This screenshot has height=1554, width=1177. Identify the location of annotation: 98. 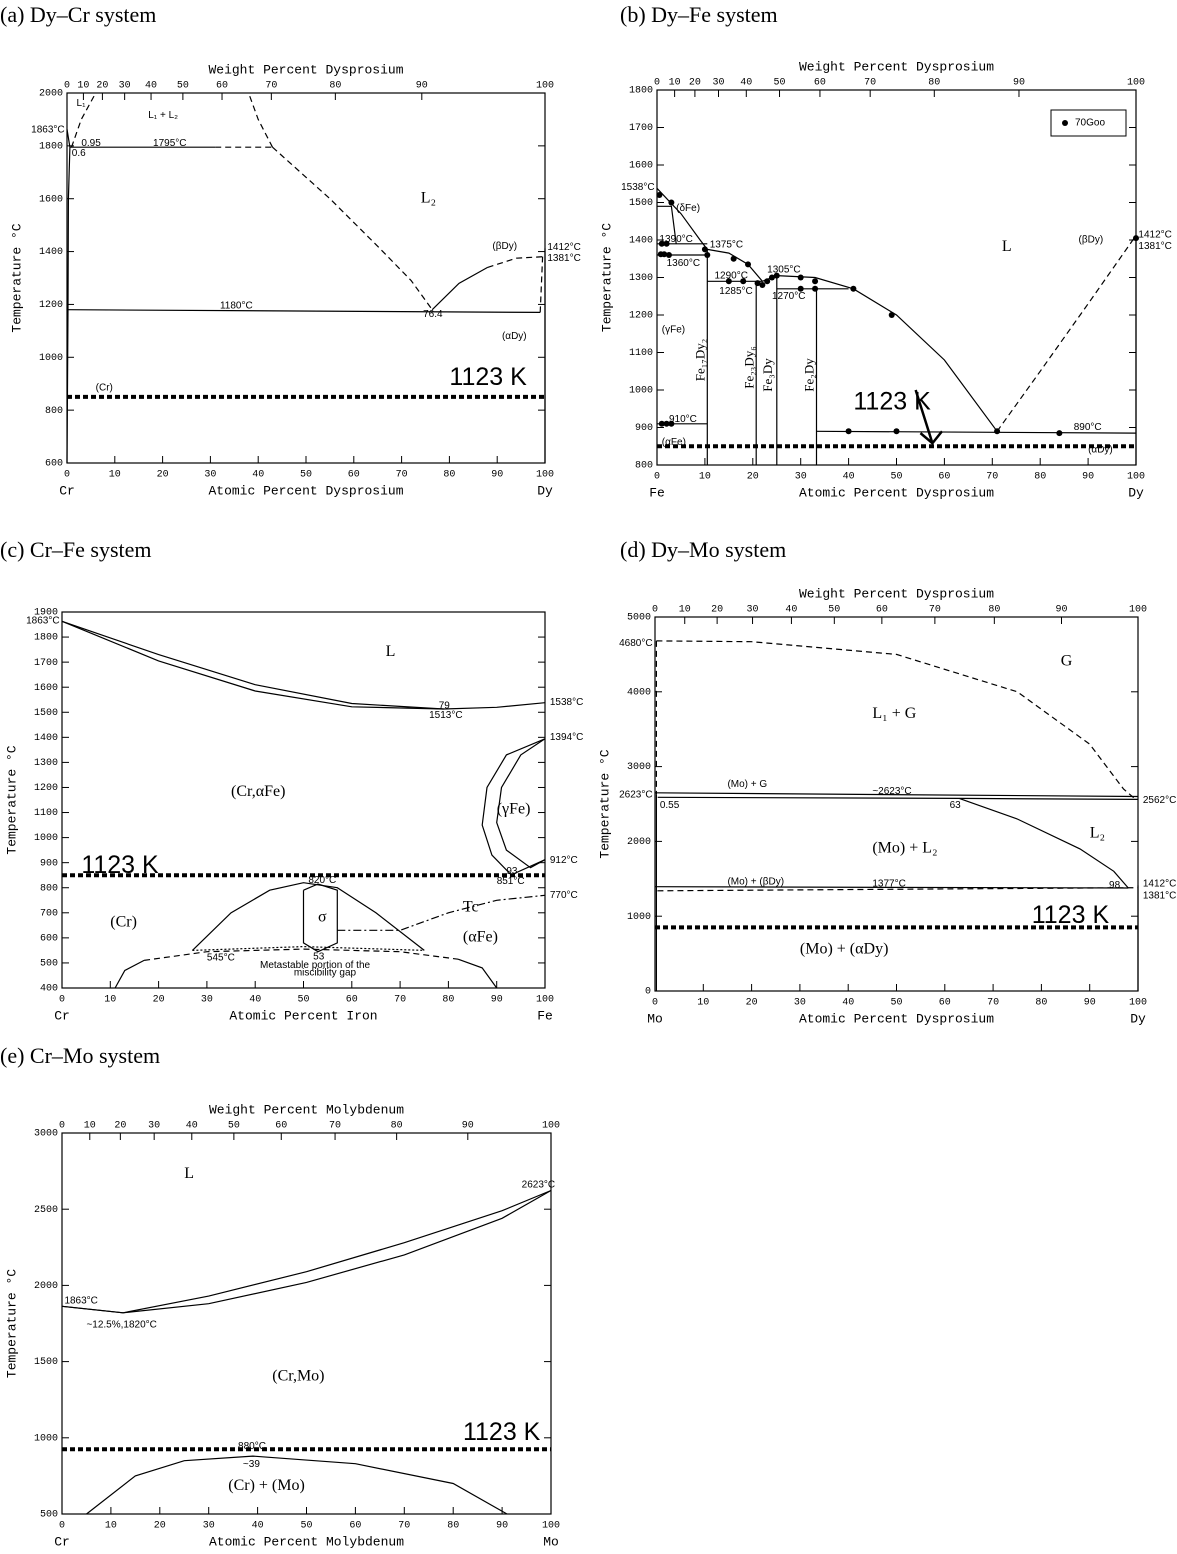
(1115, 885).